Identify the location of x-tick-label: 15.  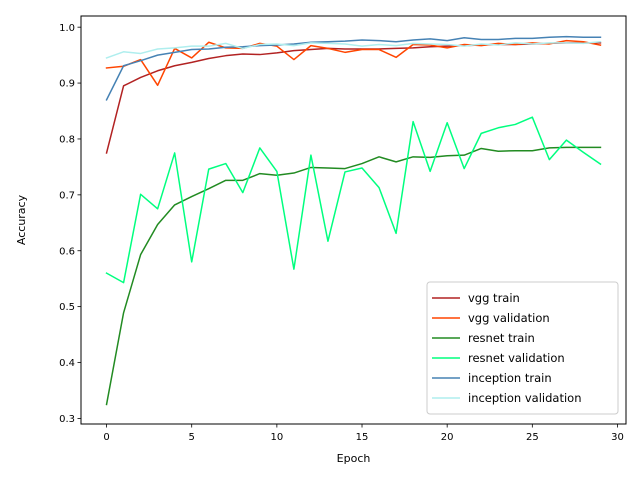
(362, 437).